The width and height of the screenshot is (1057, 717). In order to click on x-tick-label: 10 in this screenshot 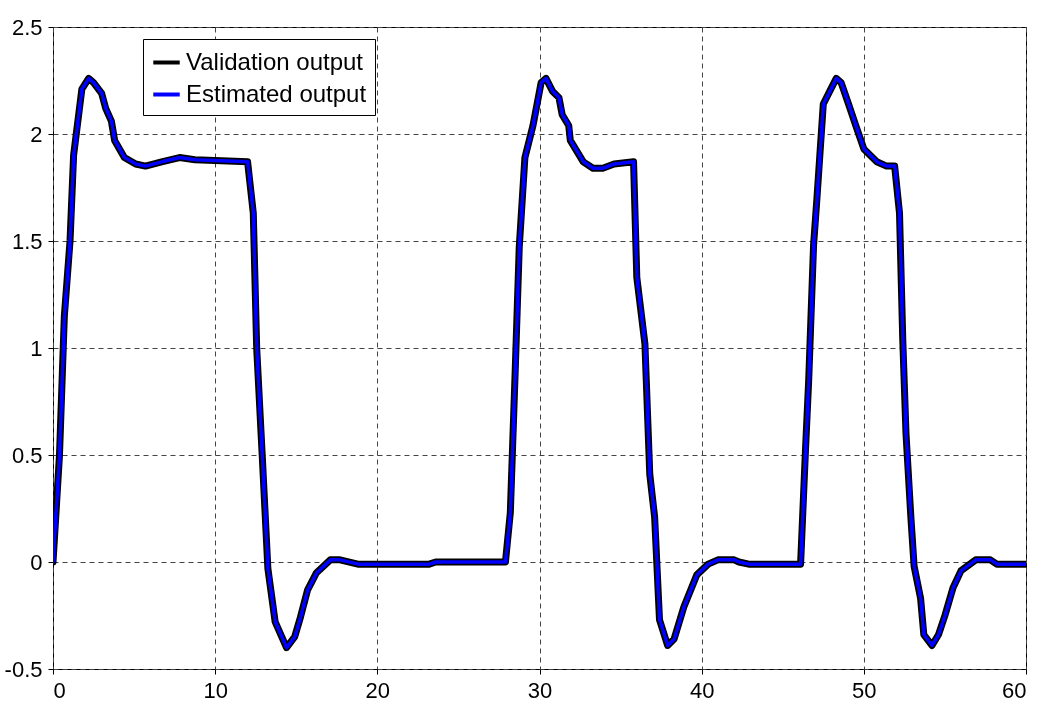, I will do `click(215, 690)`.